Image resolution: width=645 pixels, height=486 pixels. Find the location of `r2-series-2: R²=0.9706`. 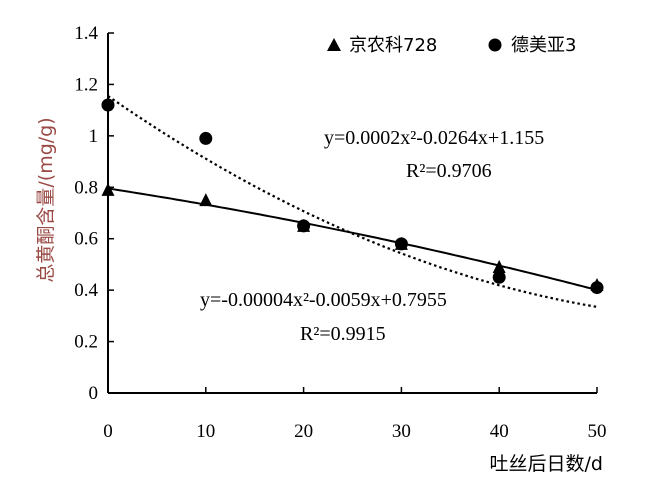

r2-series-2: R²=0.9706 is located at coordinates (449, 171).